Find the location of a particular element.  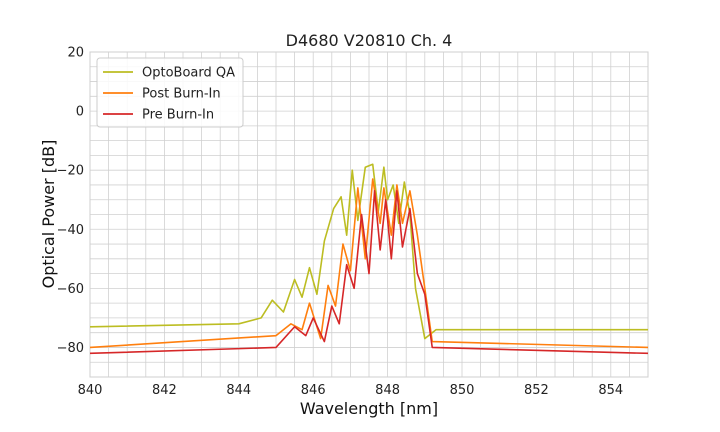

x-tick-label: 842 is located at coordinates (164, 390).